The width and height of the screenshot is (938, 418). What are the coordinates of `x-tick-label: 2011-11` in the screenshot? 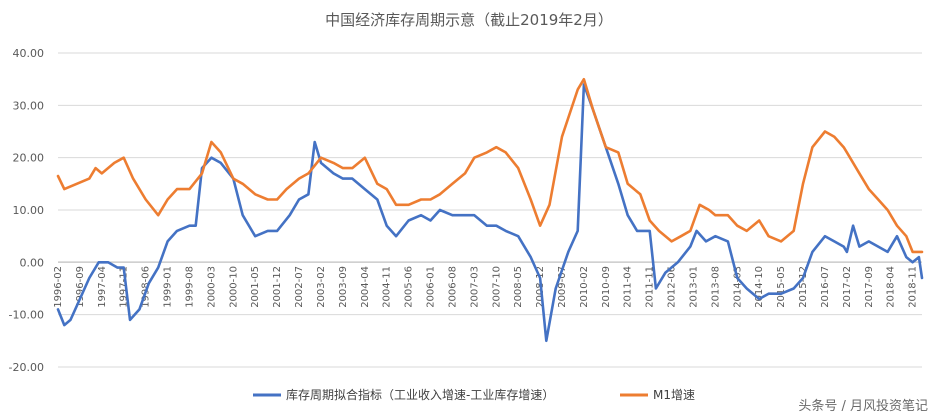 It's located at (650, 287).